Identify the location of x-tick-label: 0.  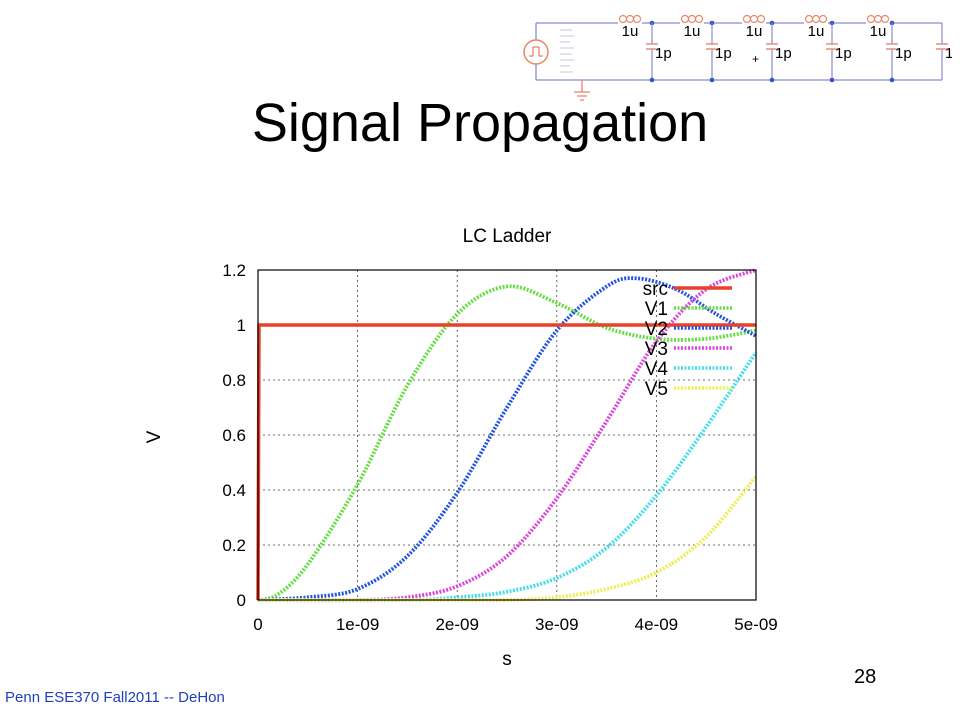
(257, 624).